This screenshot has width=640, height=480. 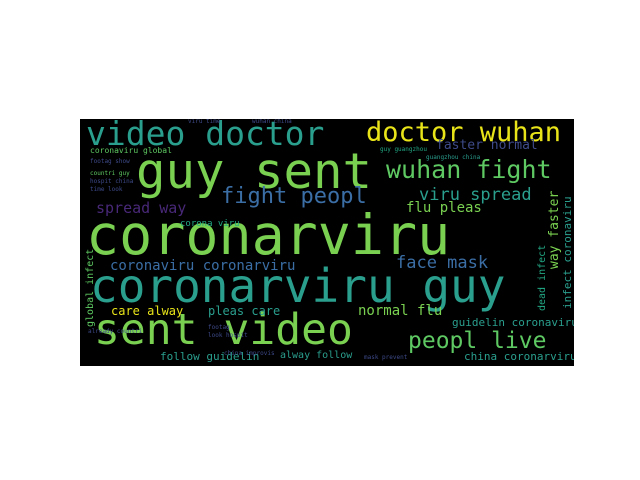 I want to click on word-video-doctor: video doctor, so click(x=205, y=136).